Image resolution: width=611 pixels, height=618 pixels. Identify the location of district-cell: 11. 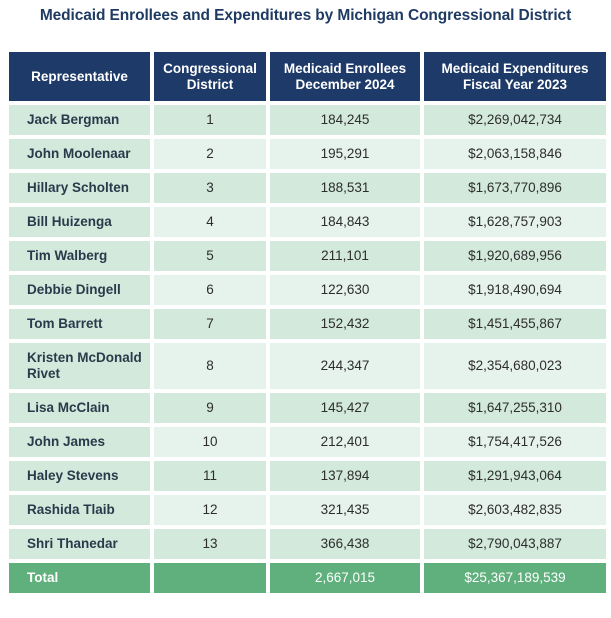
(210, 476).